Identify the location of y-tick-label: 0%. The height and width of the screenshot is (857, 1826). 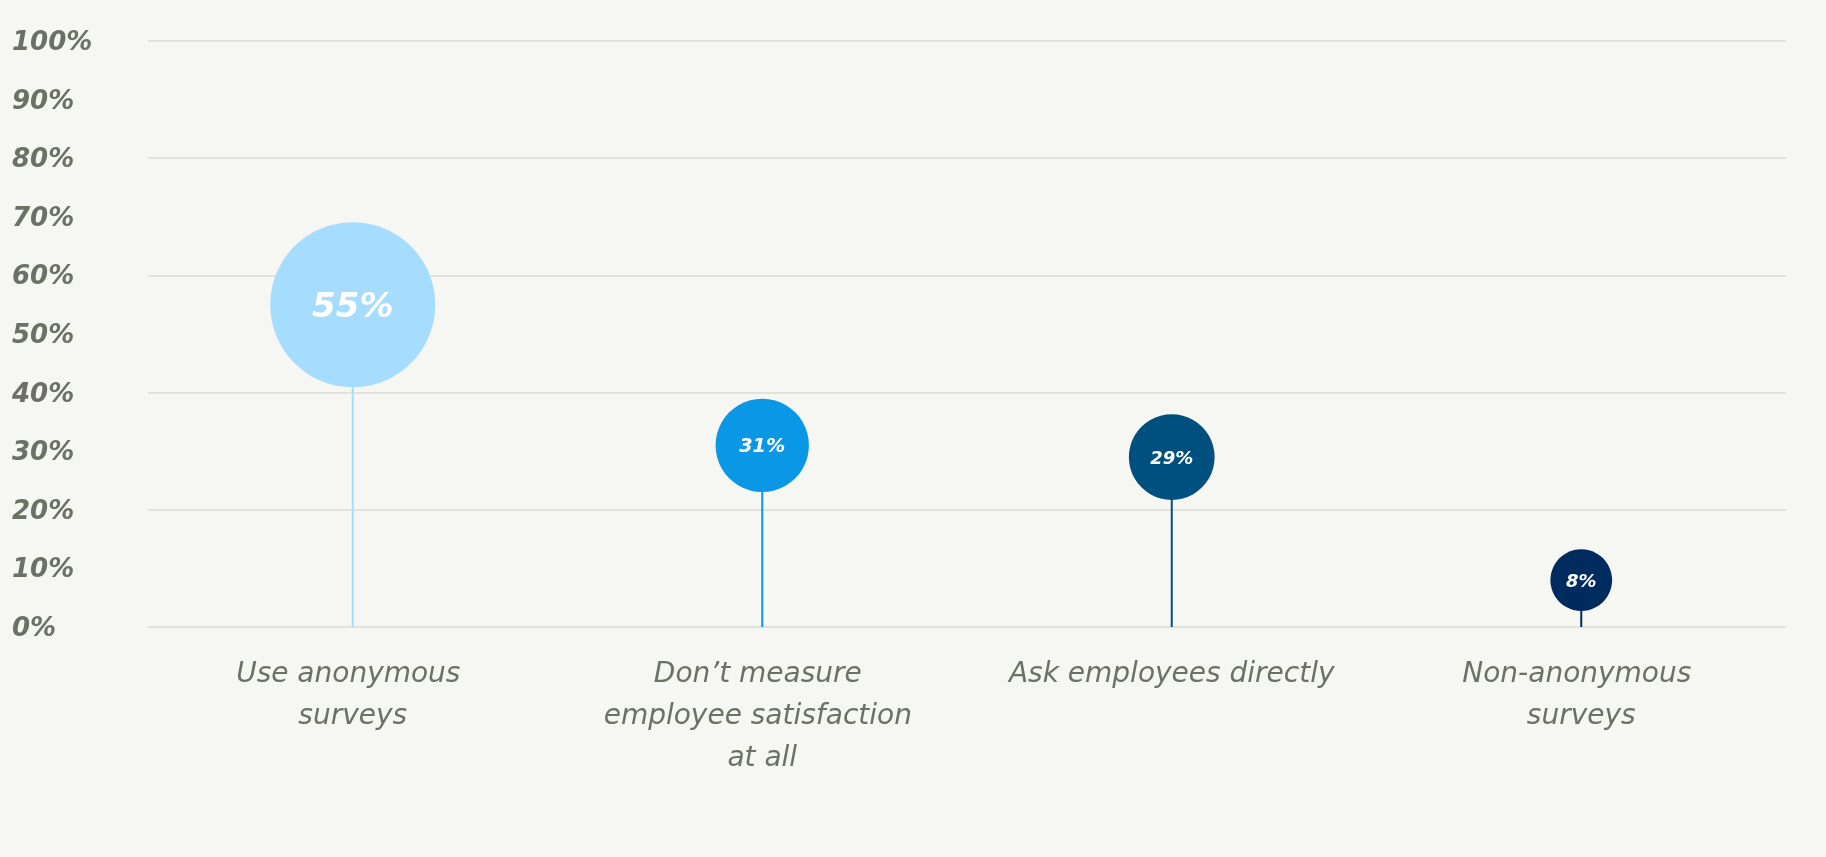
(34, 627).